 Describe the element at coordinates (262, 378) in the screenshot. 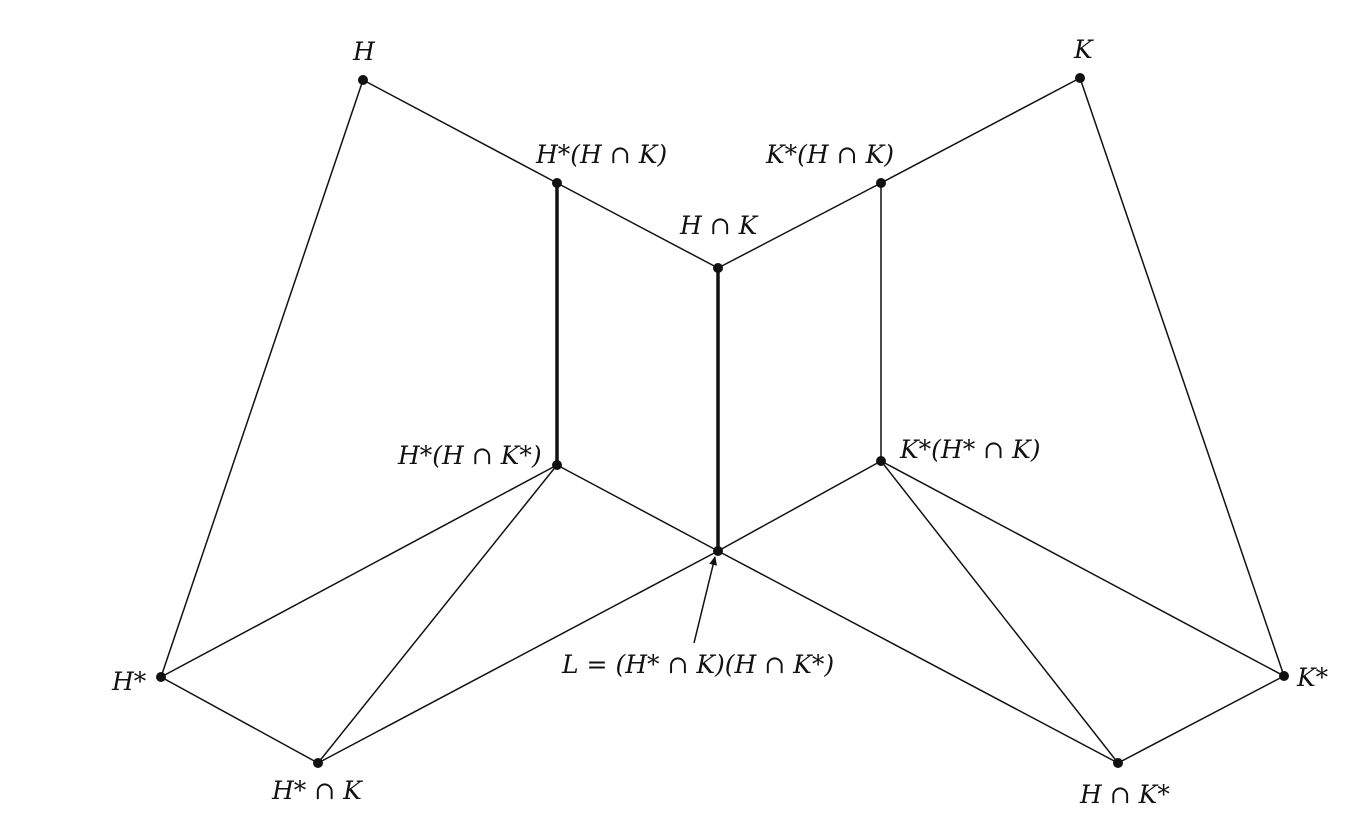

I see `edge-H-Hs` at that location.